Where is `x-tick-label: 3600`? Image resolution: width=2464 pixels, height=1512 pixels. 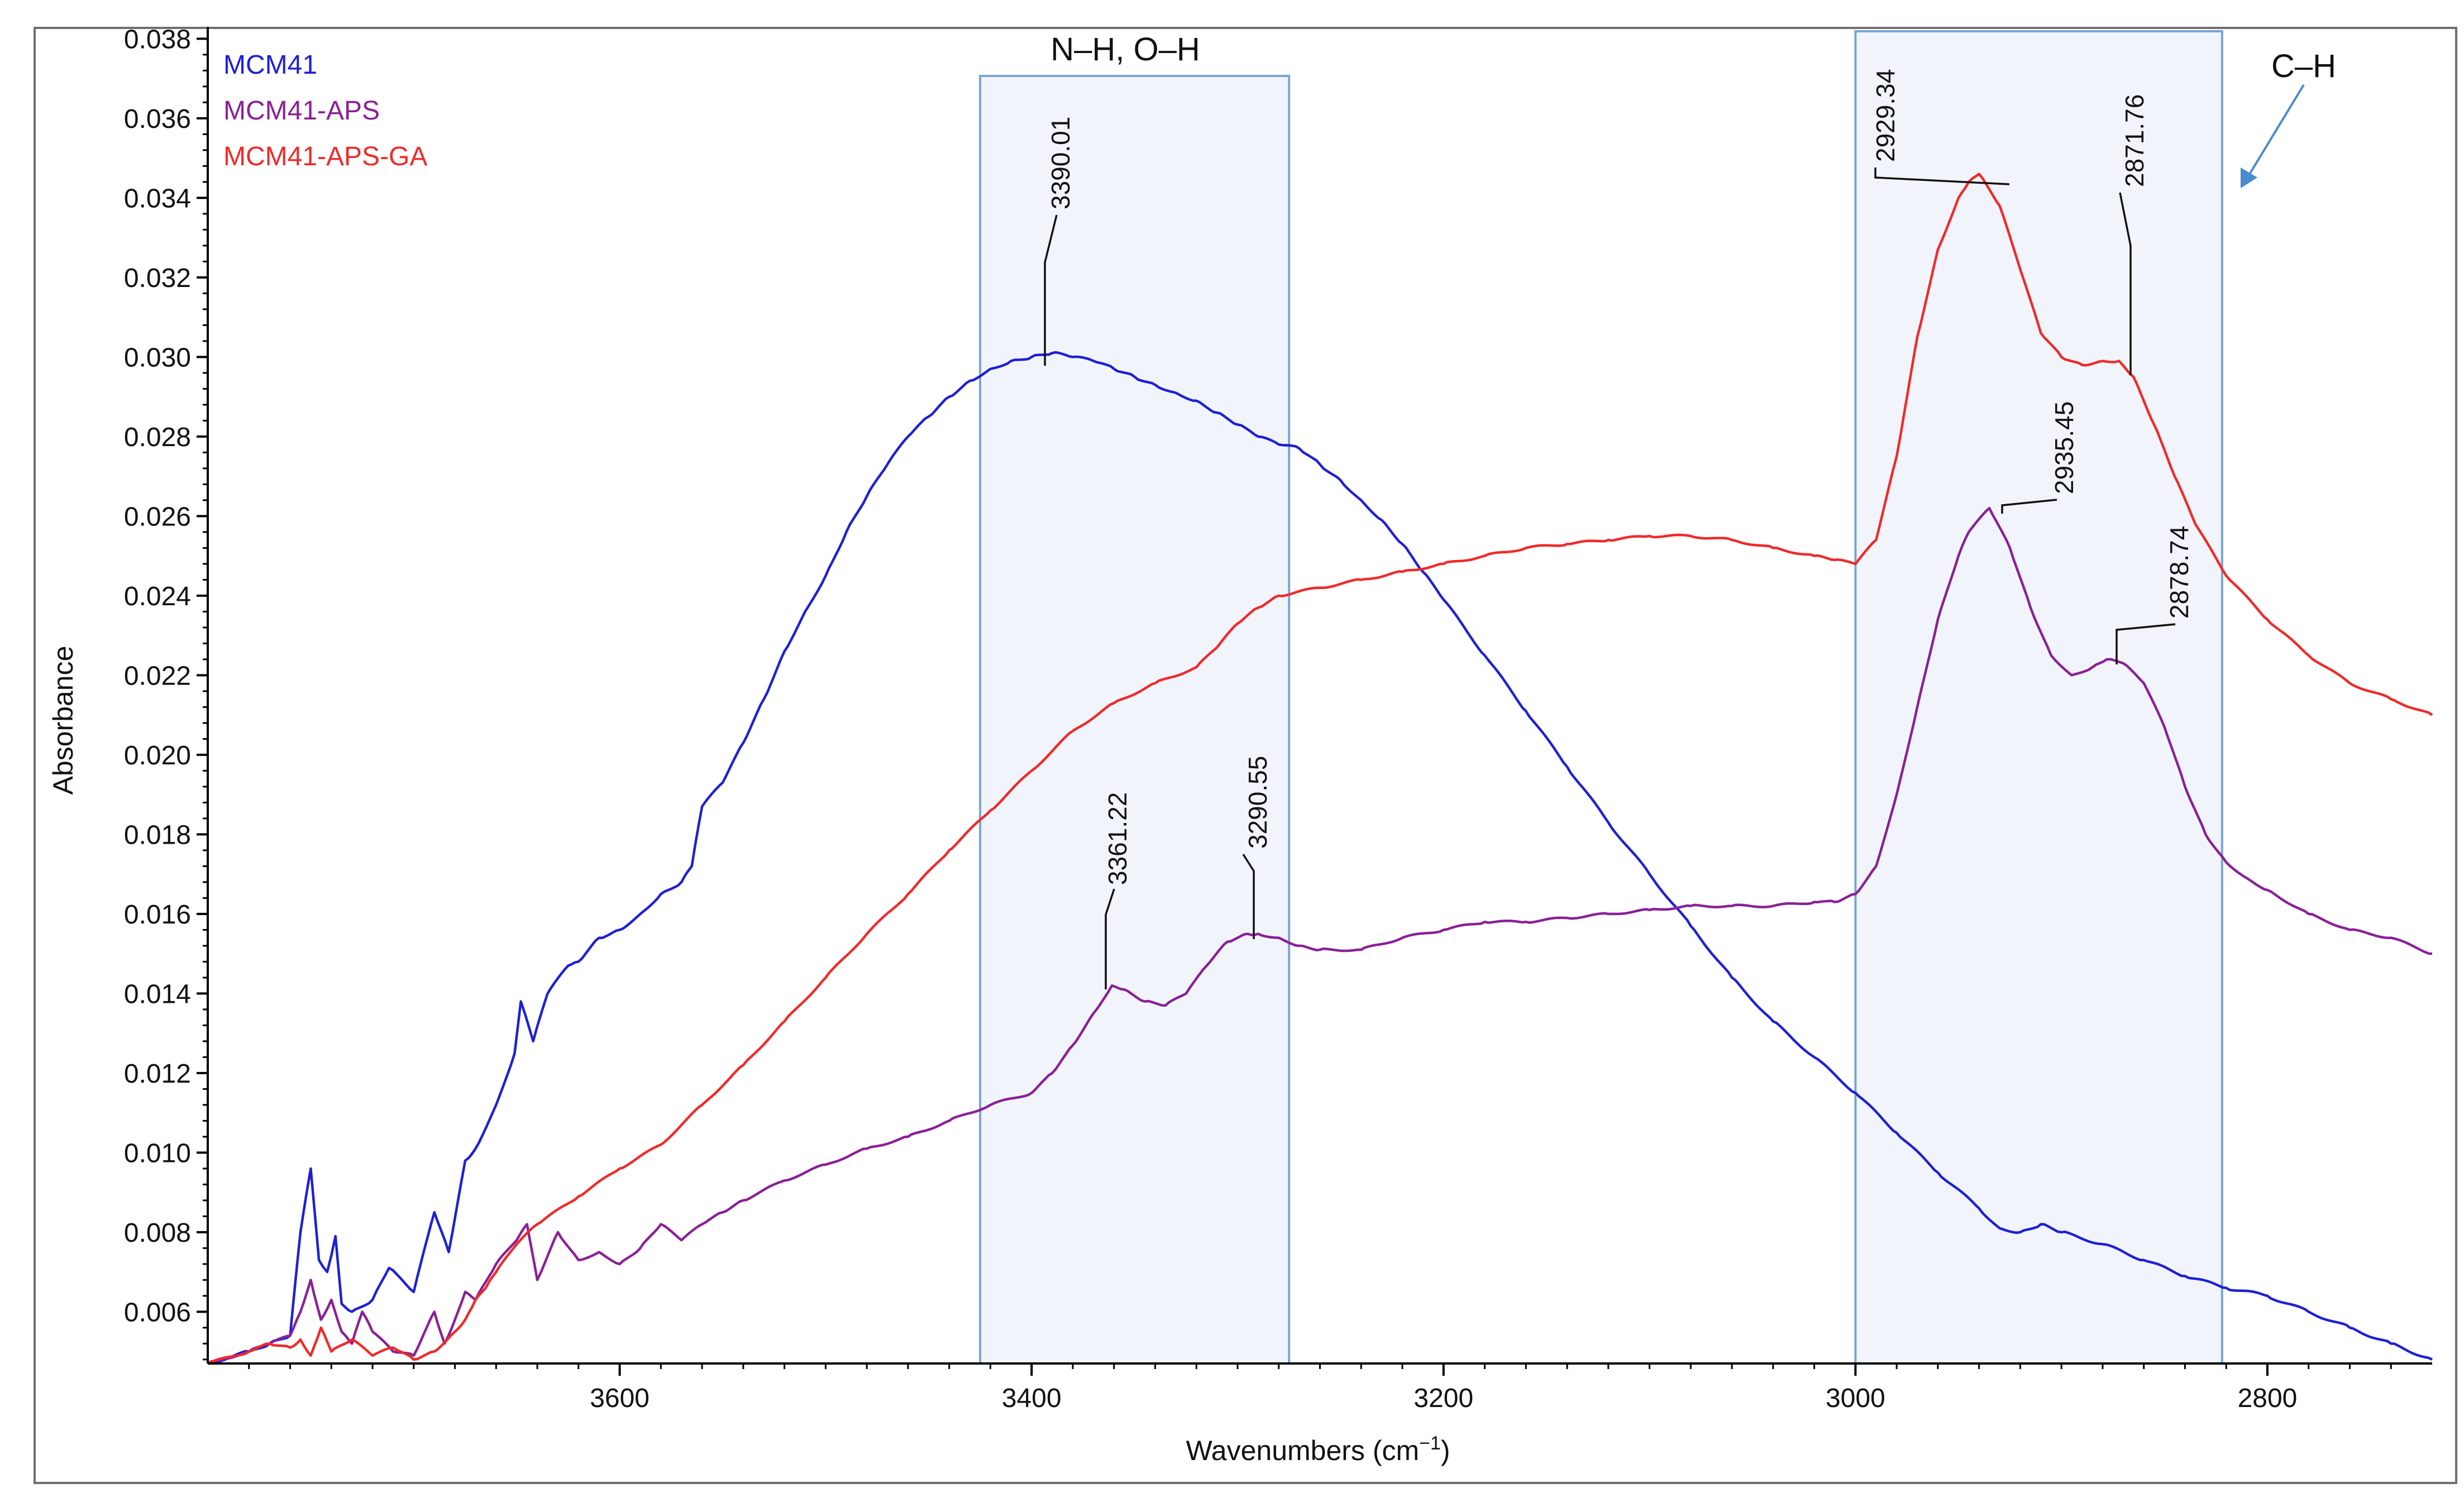
x-tick-label: 3600 is located at coordinates (620, 1398).